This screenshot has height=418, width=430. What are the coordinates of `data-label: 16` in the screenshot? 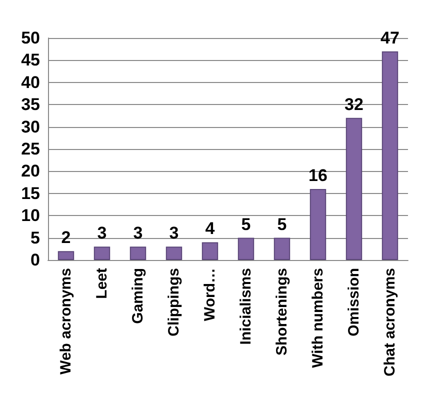 It's located at (318, 175).